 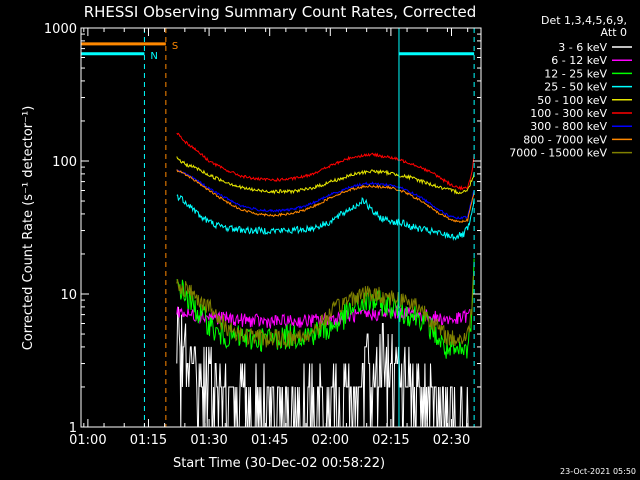 I want to click on legend-label: 50 - 100 keV, so click(x=572, y=100).